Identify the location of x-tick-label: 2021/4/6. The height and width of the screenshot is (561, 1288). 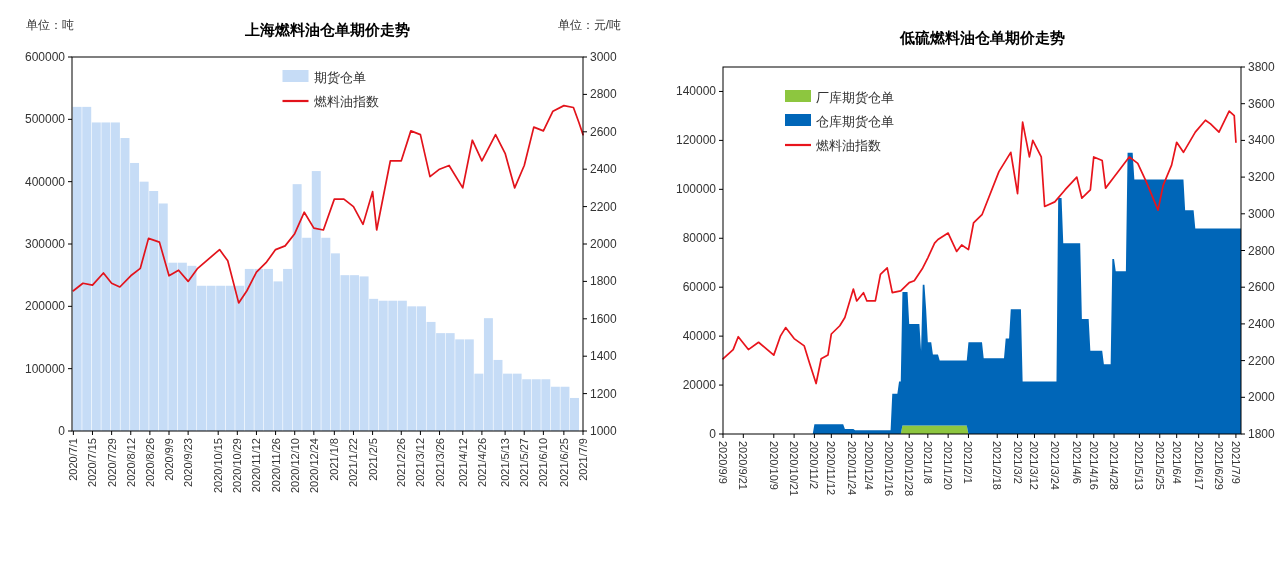
(1076, 462).